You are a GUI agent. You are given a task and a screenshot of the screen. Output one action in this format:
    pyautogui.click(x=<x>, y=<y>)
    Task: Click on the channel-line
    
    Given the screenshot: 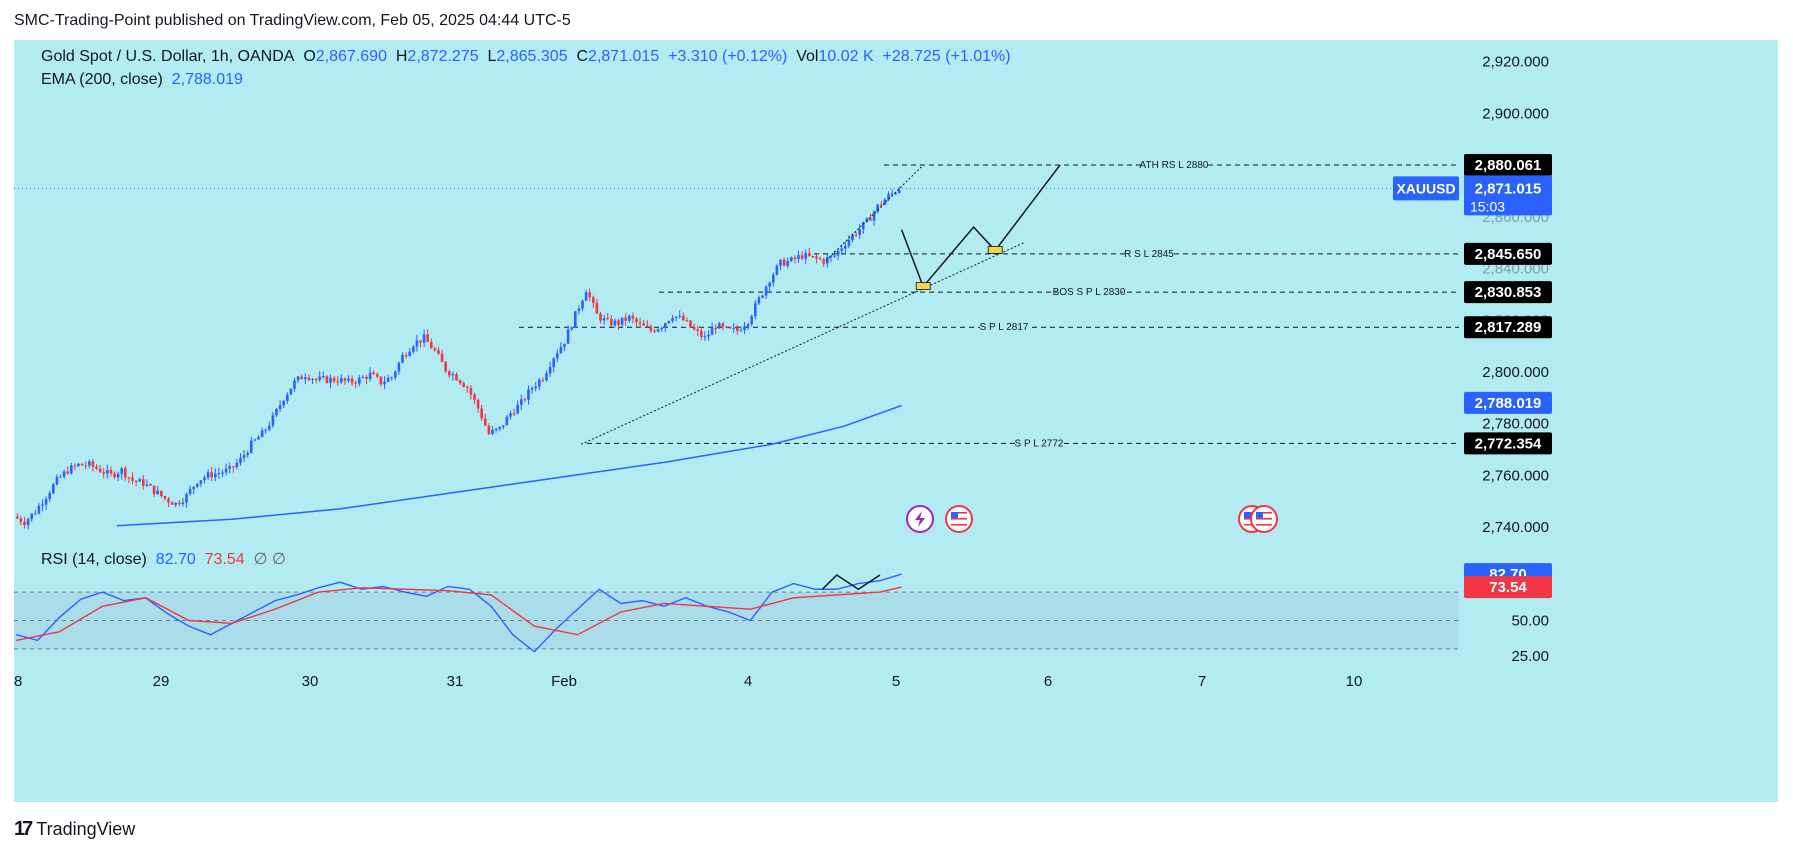 What is the action you would take?
    pyautogui.click(x=874, y=213)
    